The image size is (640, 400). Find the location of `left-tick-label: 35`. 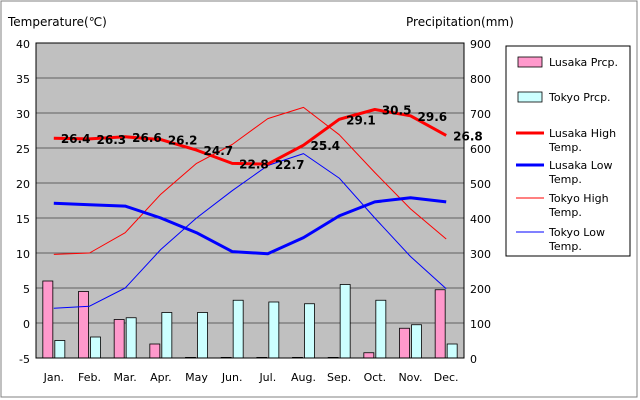

left-tick-label: 35 is located at coordinates (23, 79).